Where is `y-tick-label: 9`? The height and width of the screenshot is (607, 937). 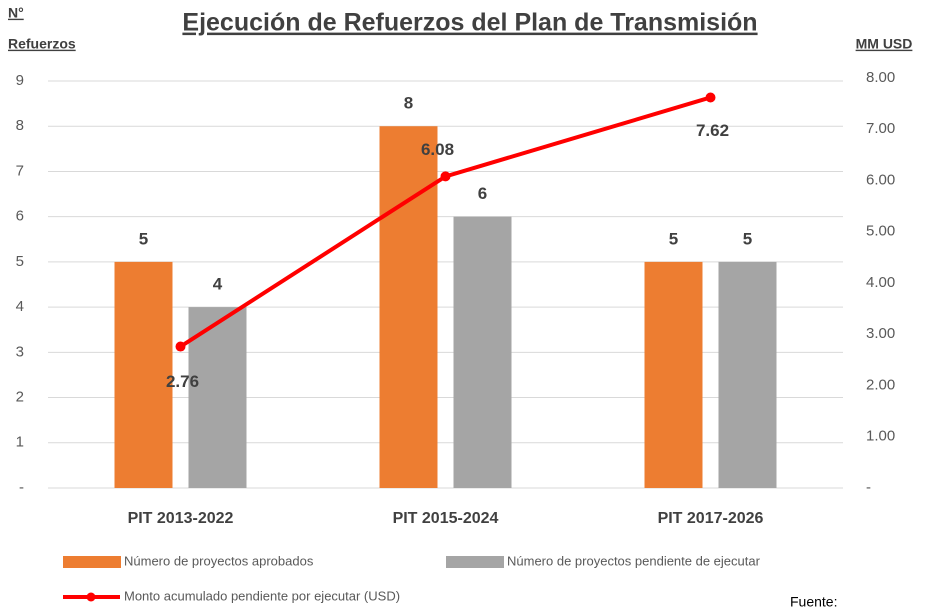 y-tick-label: 9 is located at coordinates (20, 80).